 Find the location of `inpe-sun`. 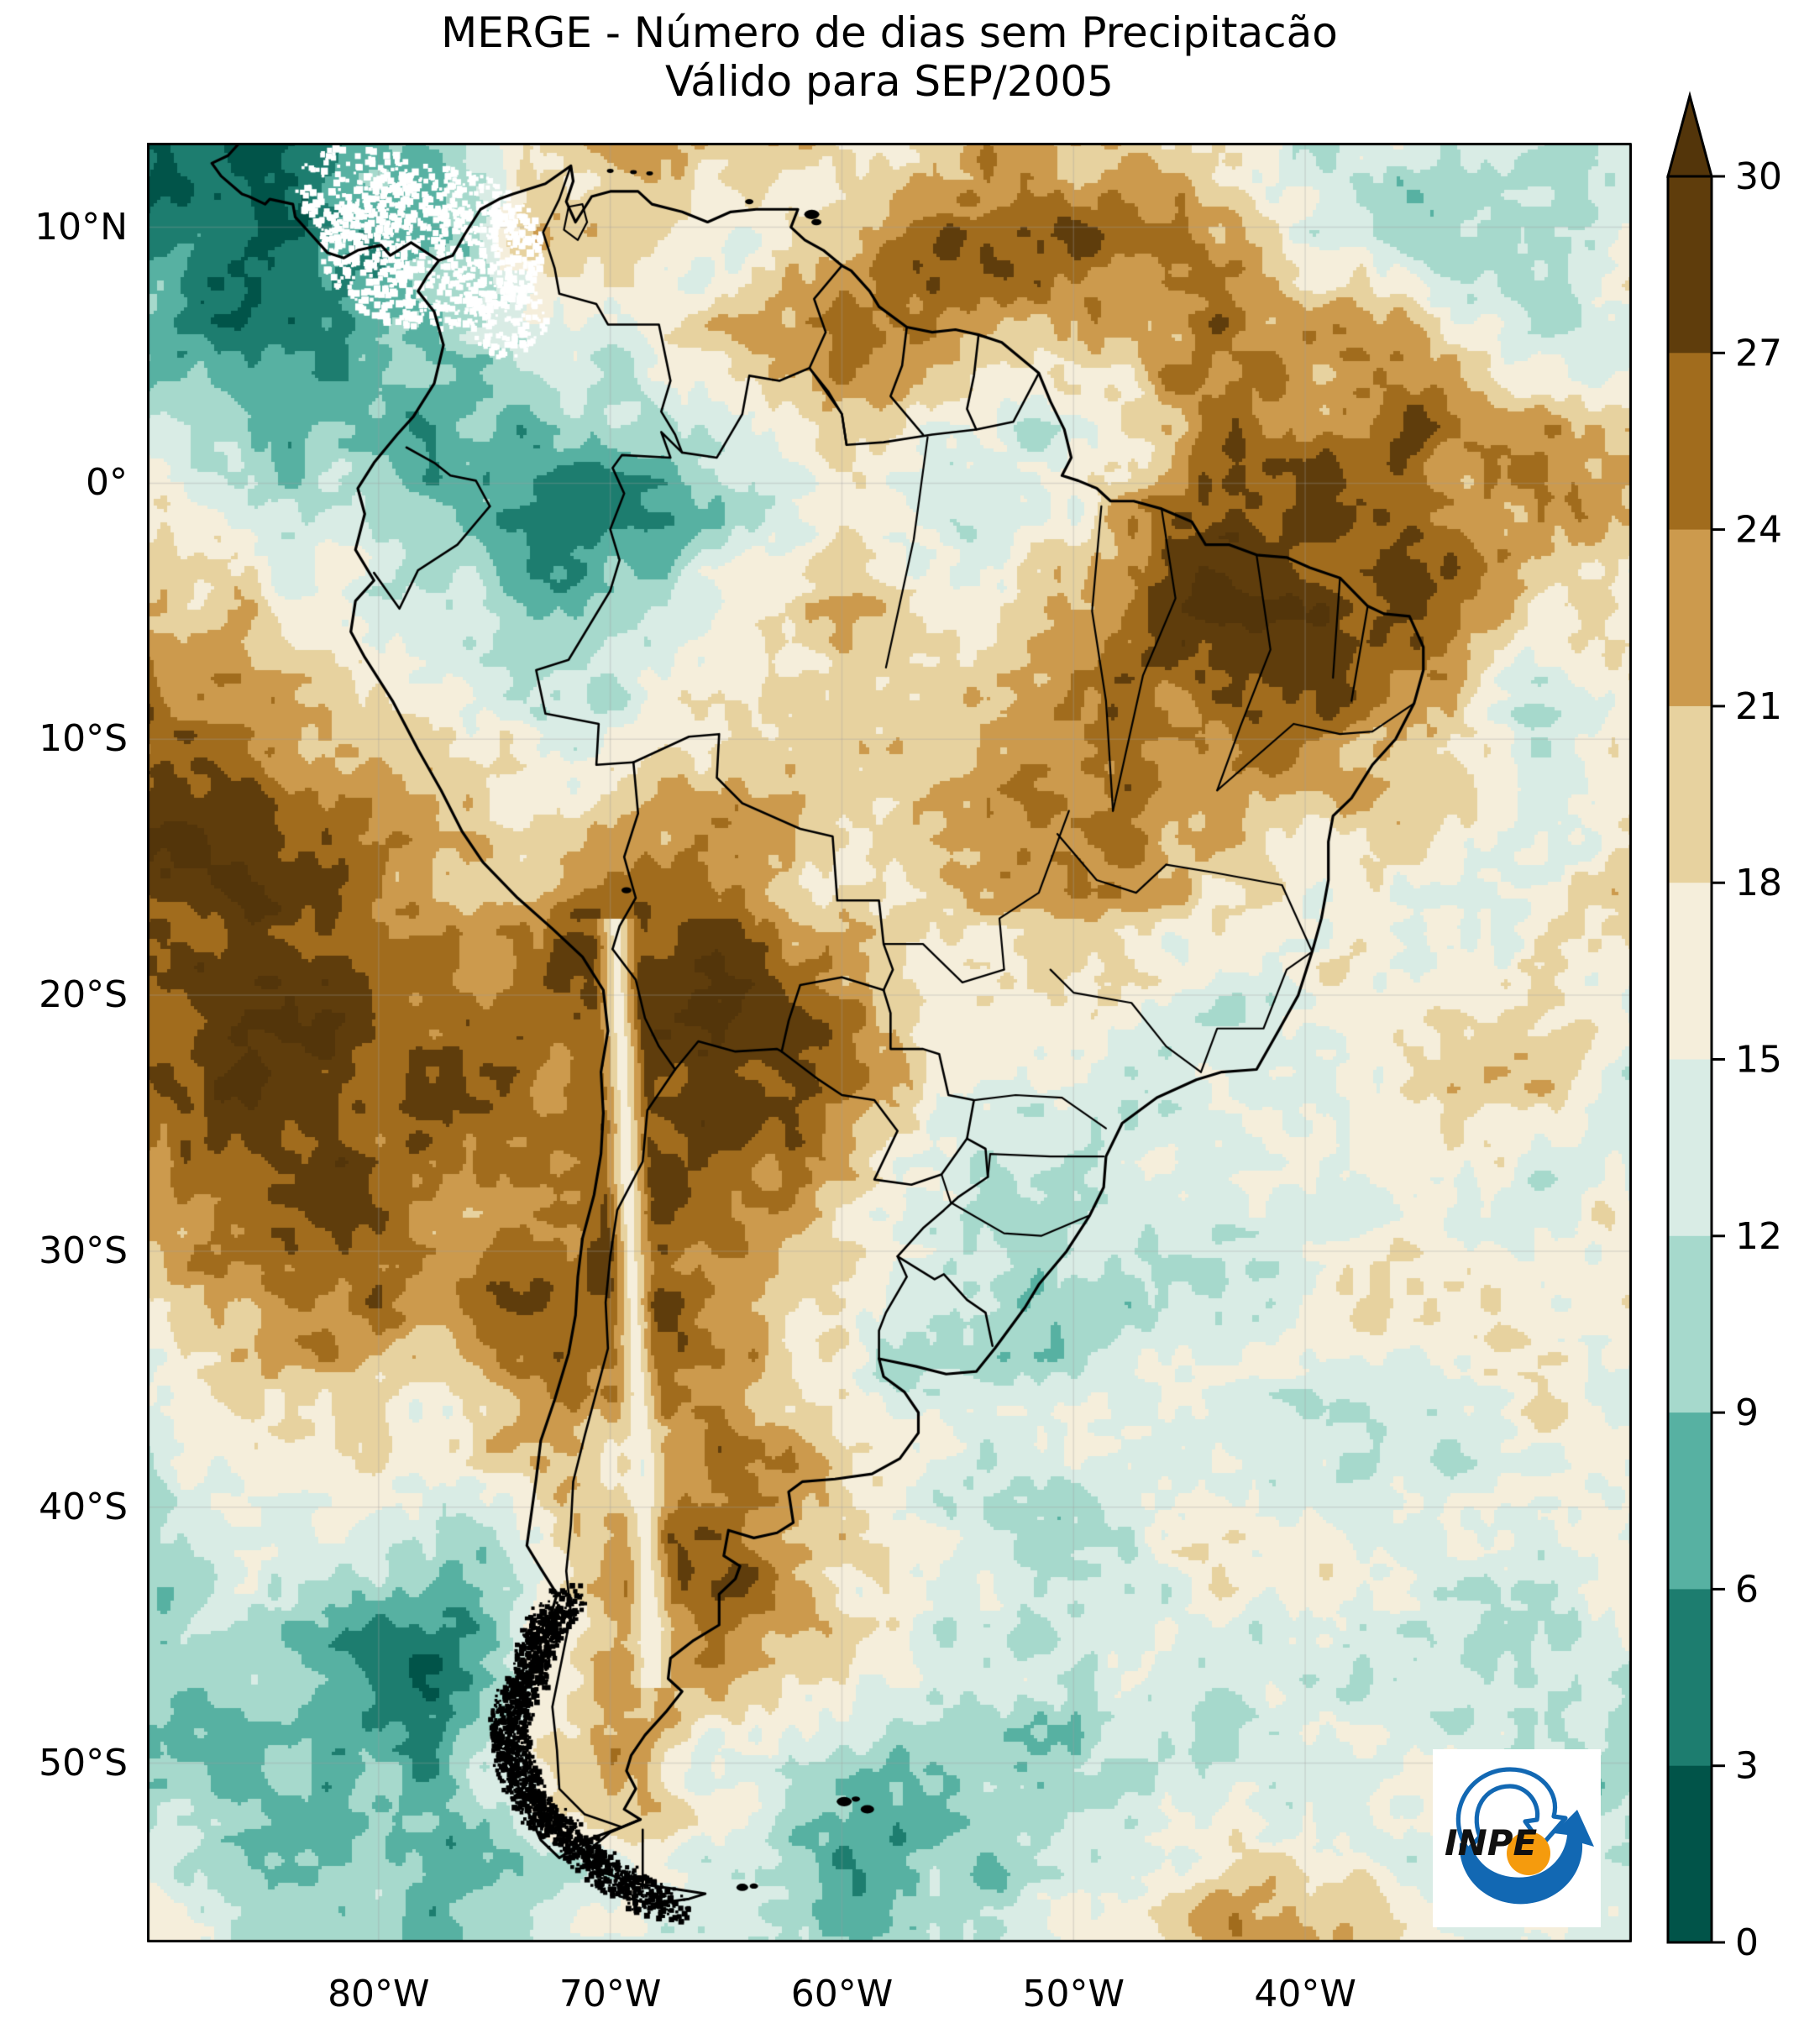

inpe-sun is located at coordinates (1528, 1853).